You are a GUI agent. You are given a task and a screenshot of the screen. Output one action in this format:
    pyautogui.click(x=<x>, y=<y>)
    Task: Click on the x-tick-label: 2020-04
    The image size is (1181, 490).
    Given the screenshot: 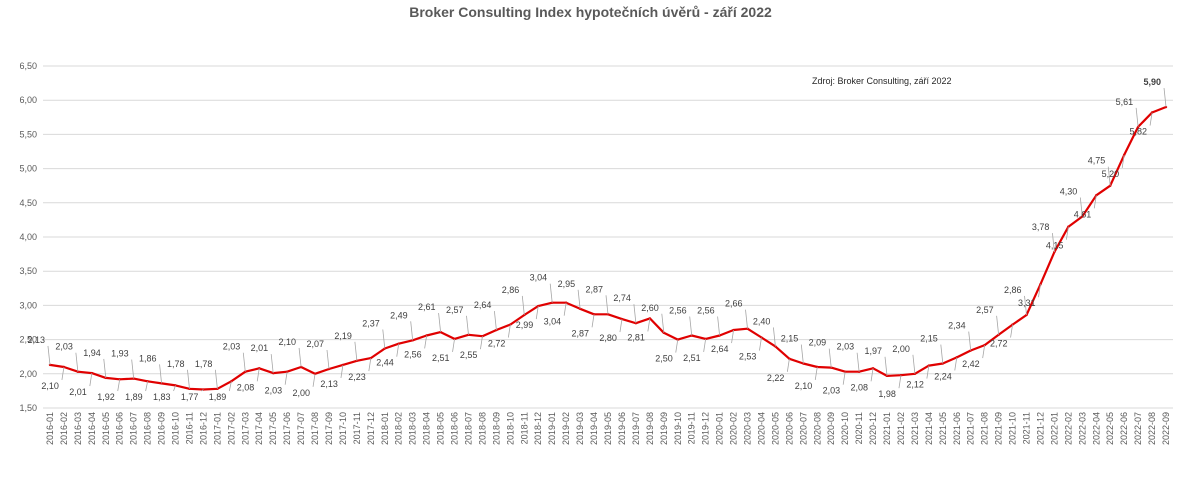 What is the action you would take?
    pyautogui.click(x=761, y=428)
    